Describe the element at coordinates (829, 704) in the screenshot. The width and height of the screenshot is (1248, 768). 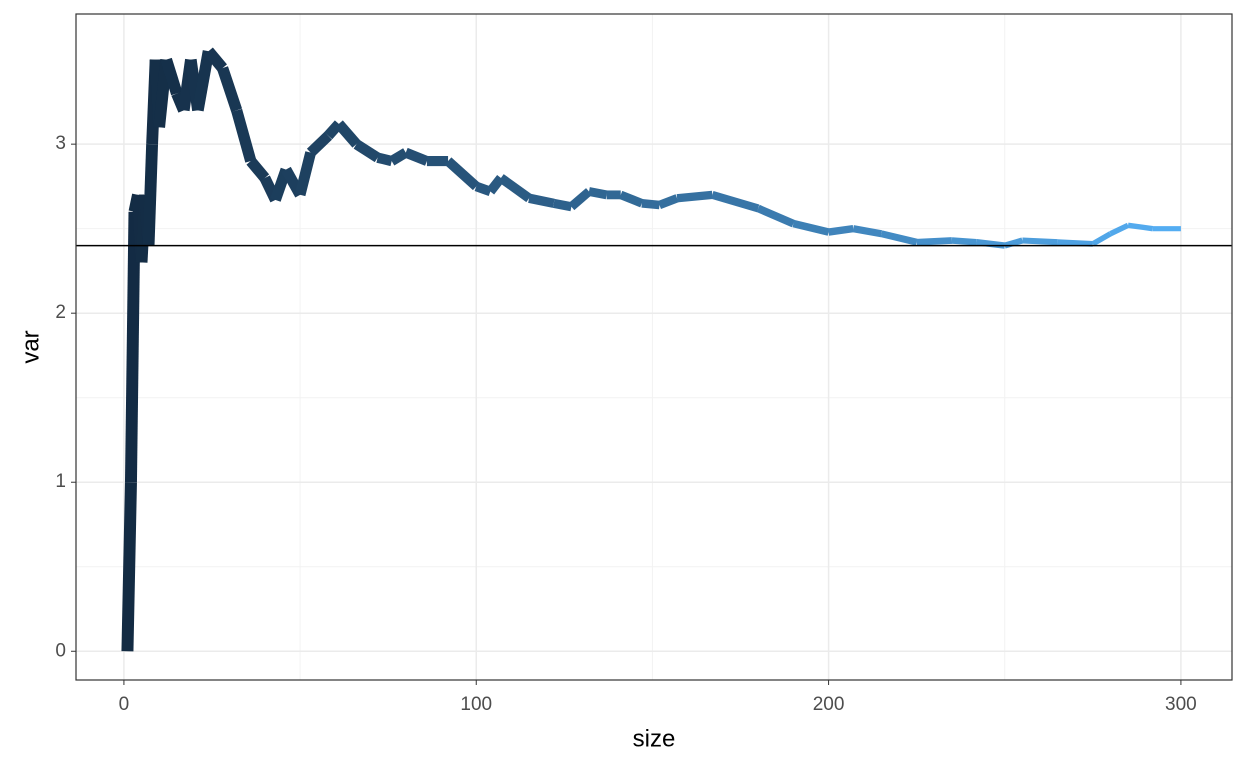
I see `x-tick-label: 200` at that location.